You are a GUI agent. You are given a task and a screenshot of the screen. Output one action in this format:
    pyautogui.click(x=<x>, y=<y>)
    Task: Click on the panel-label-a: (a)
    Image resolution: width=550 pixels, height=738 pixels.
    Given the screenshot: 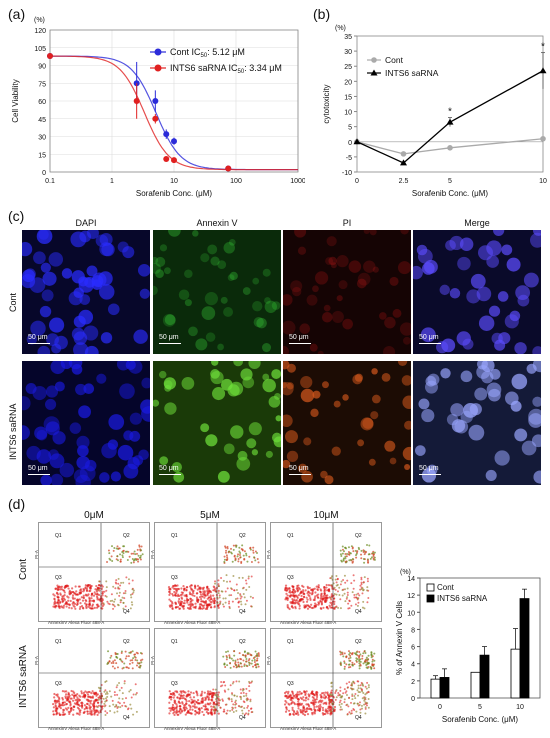 What is the action you would take?
    pyautogui.click(x=17, y=14)
    